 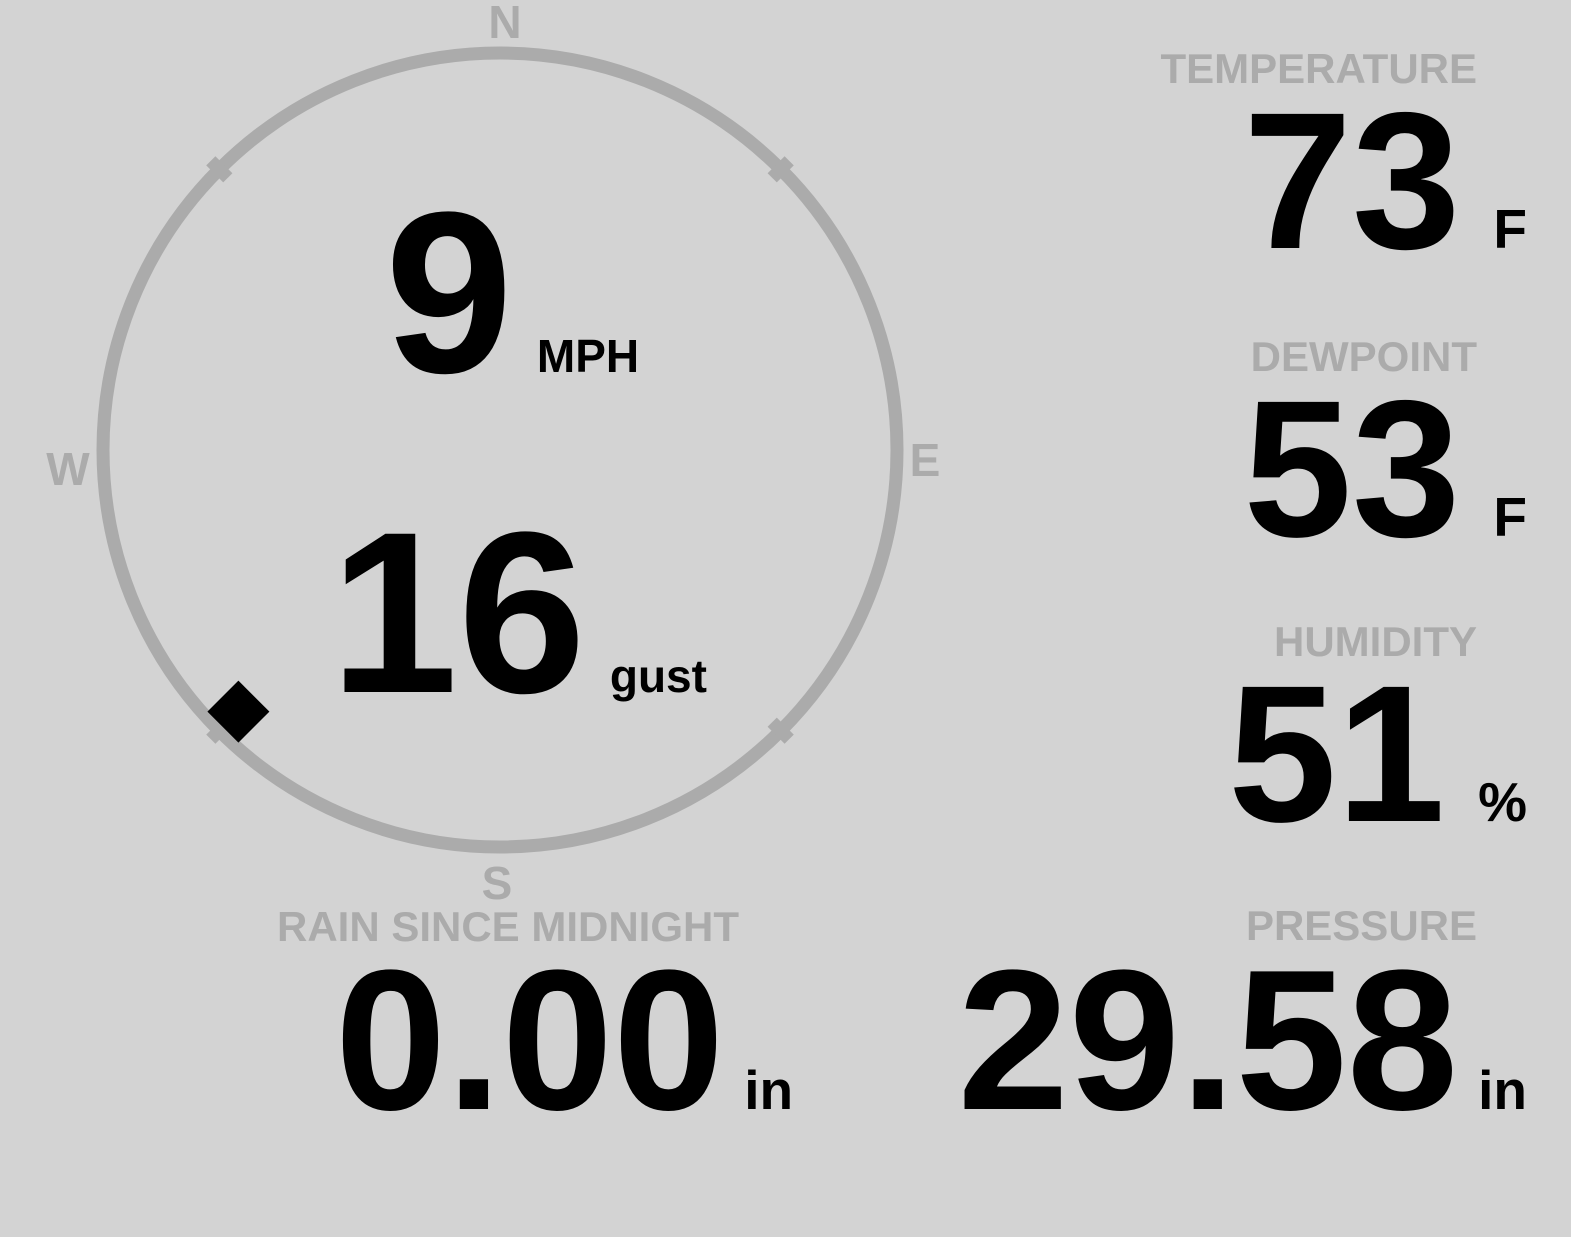 I want to click on humidity-label: HUMIDITY, so click(x=1375, y=641).